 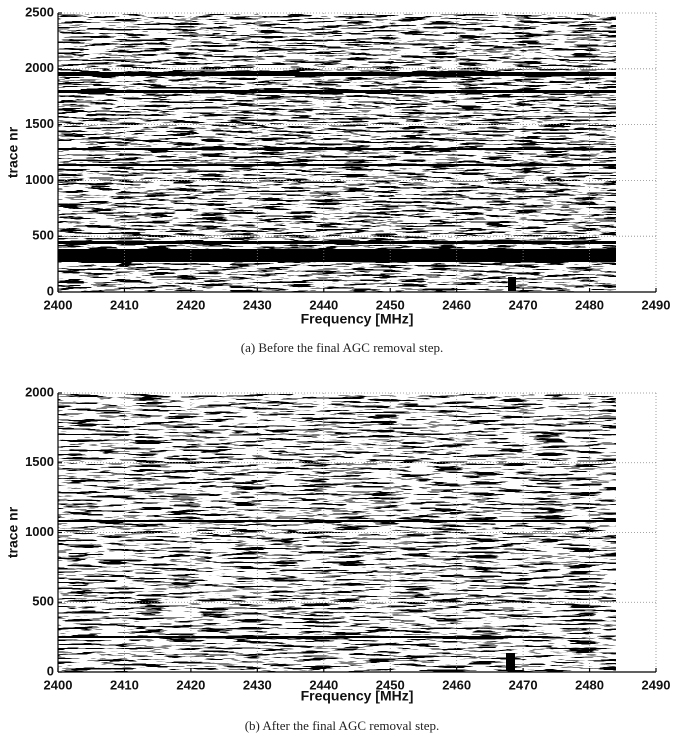 What do you see at coordinates (39, 11) in the screenshot?
I see `y-tick-label: 2500` at bounding box center [39, 11].